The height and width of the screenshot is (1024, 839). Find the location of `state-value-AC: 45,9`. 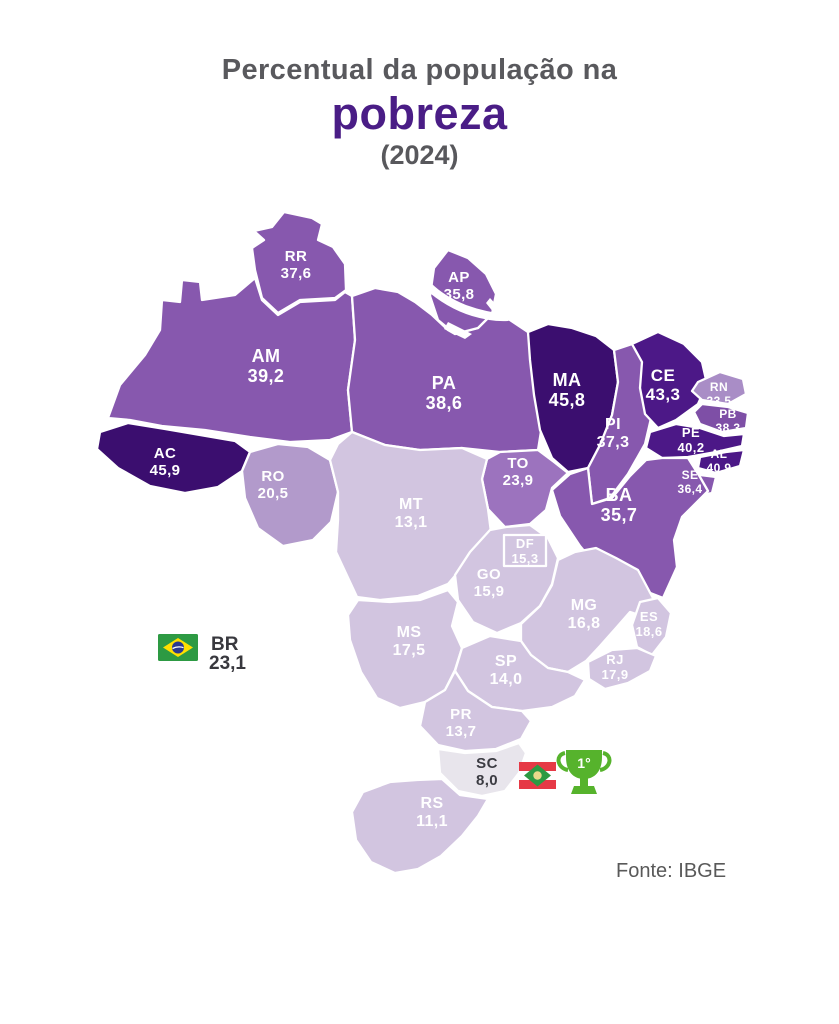

state-value-AC: 45,9 is located at coordinates (165, 470).